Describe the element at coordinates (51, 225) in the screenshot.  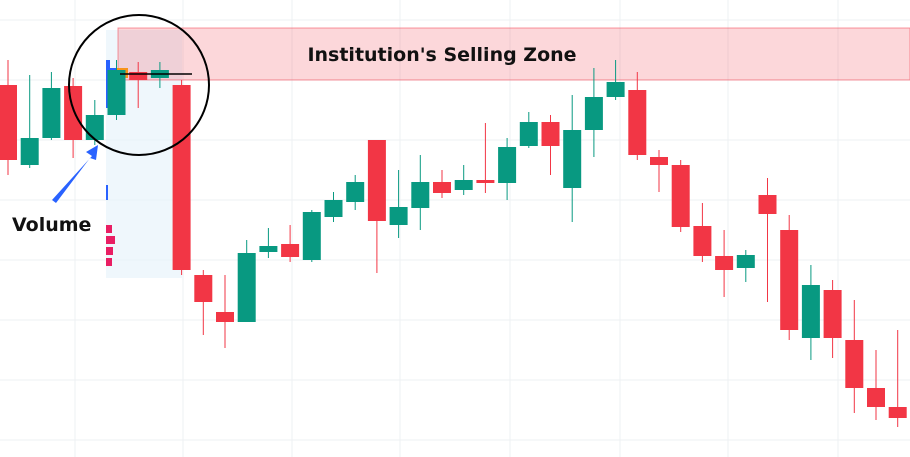
I see `volume-annotation: Volume` at that location.